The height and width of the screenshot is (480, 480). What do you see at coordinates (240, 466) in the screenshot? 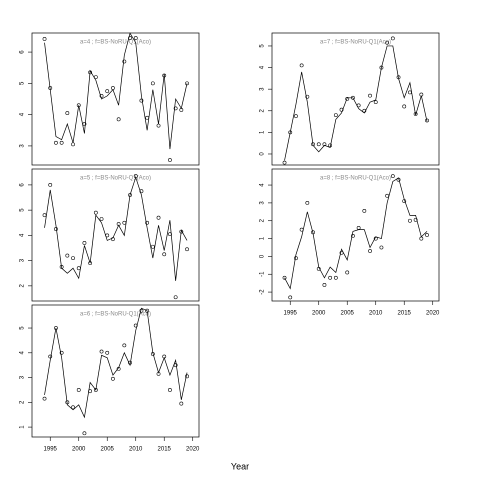
I see `x-axis-label: Year` at bounding box center [240, 466].